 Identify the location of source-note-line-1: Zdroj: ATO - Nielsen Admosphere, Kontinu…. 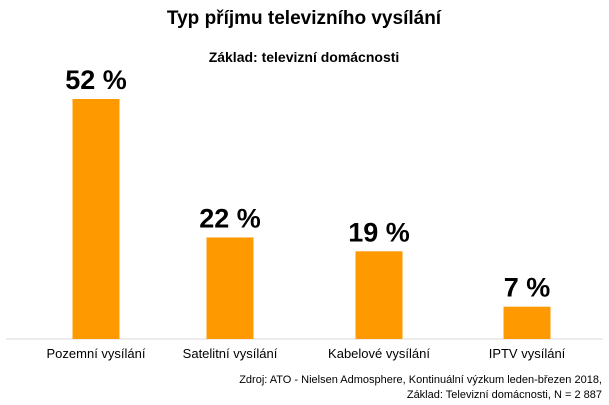
(420, 380).